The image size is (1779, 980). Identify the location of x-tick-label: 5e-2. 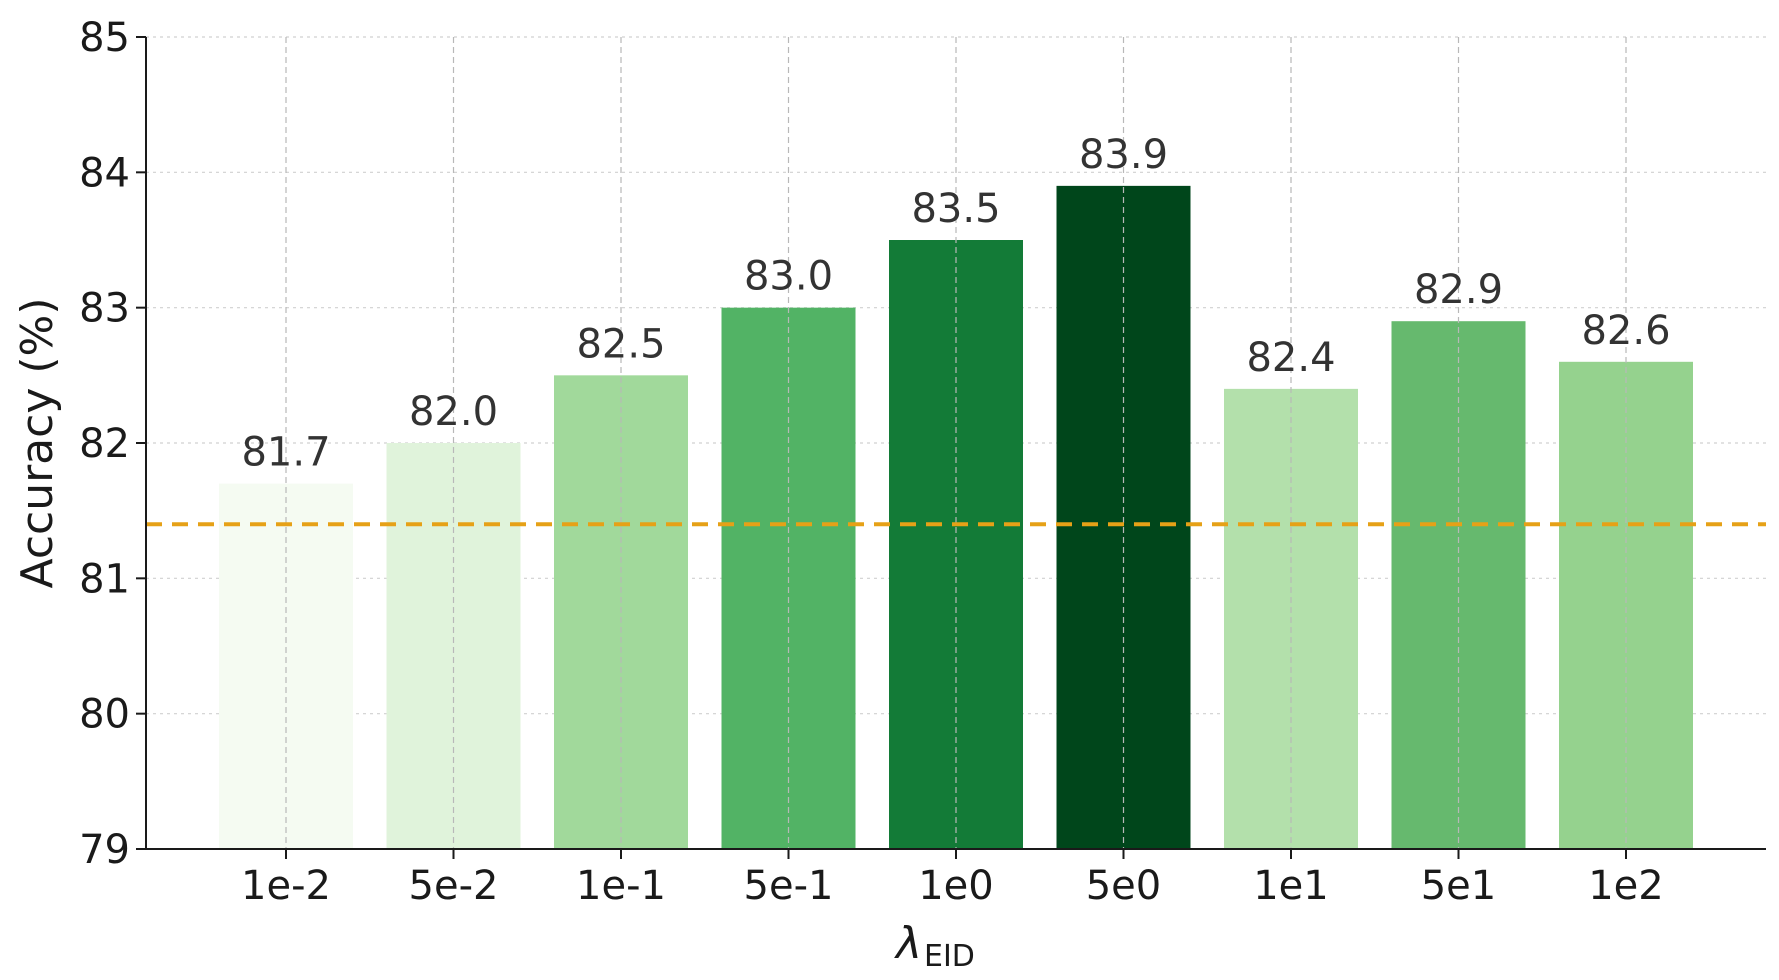
(454, 886).